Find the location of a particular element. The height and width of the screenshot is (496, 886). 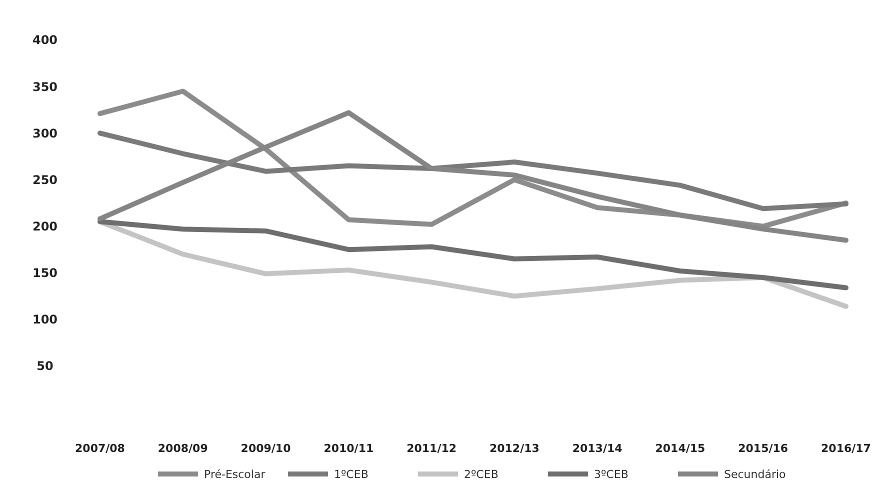

legend-label: Pré-Escolar is located at coordinates (235, 474).